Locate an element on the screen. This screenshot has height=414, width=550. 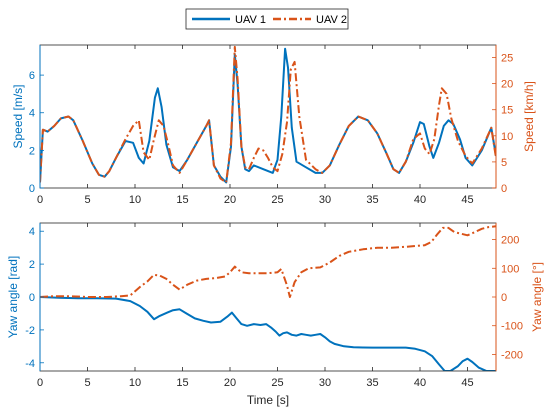
y2-tick-label: 10 is located at coordinates (507, 137).